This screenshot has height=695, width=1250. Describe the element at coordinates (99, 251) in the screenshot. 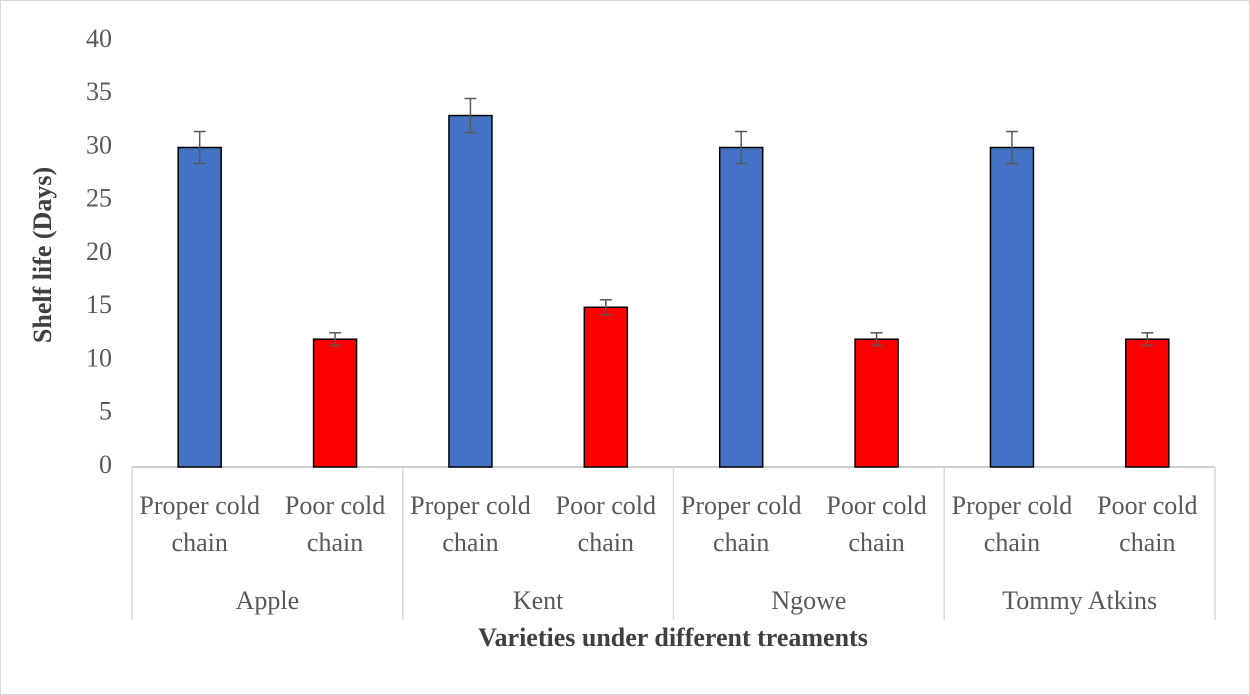

I see `y-tick-label: 20` at that location.